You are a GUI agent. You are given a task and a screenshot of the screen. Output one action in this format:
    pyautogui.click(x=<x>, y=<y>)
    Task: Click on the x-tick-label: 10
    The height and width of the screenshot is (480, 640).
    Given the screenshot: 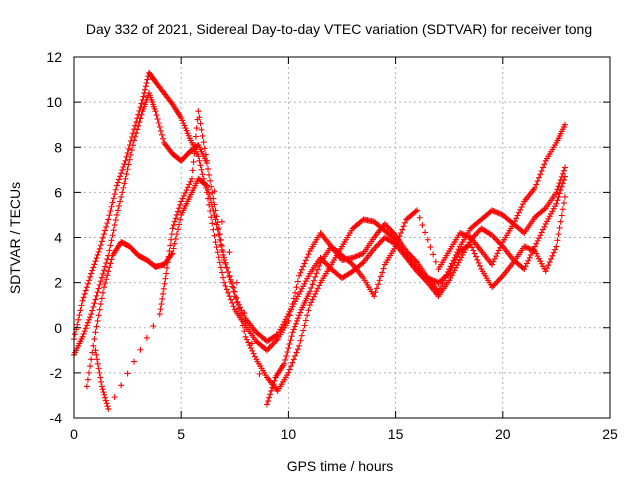 What is the action you would take?
    pyautogui.click(x=289, y=434)
    